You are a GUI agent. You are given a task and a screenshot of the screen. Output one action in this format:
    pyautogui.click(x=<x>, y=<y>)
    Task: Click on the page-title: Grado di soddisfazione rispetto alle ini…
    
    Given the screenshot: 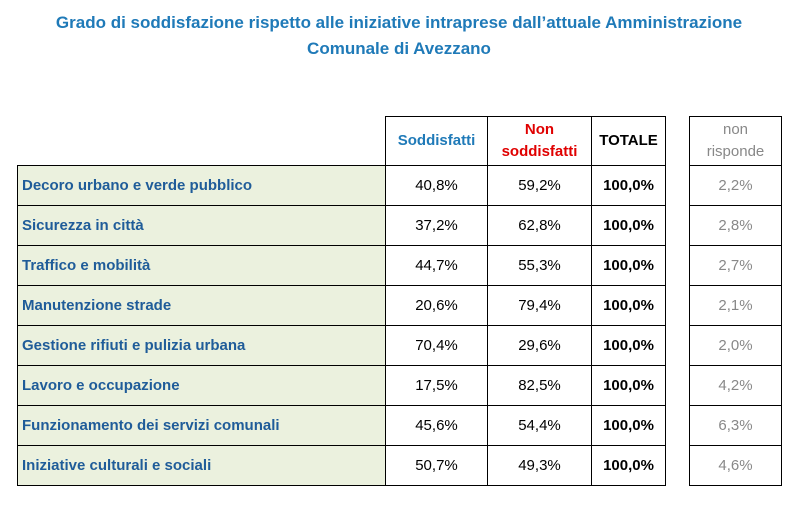 What is the action you would take?
    pyautogui.click(x=399, y=36)
    